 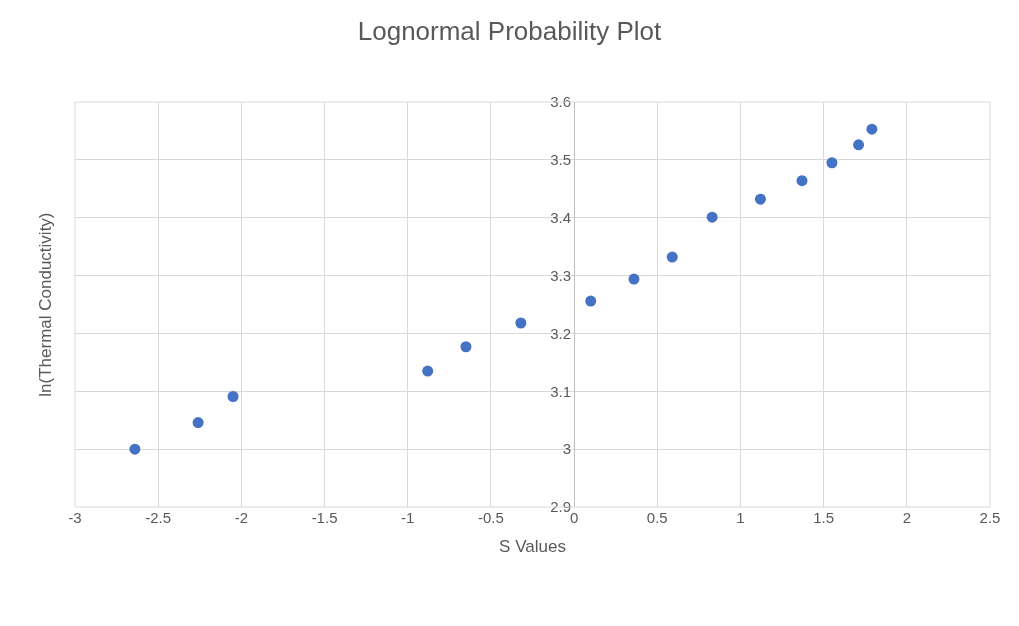 I want to click on y-tick-label: 3, so click(x=567, y=449).